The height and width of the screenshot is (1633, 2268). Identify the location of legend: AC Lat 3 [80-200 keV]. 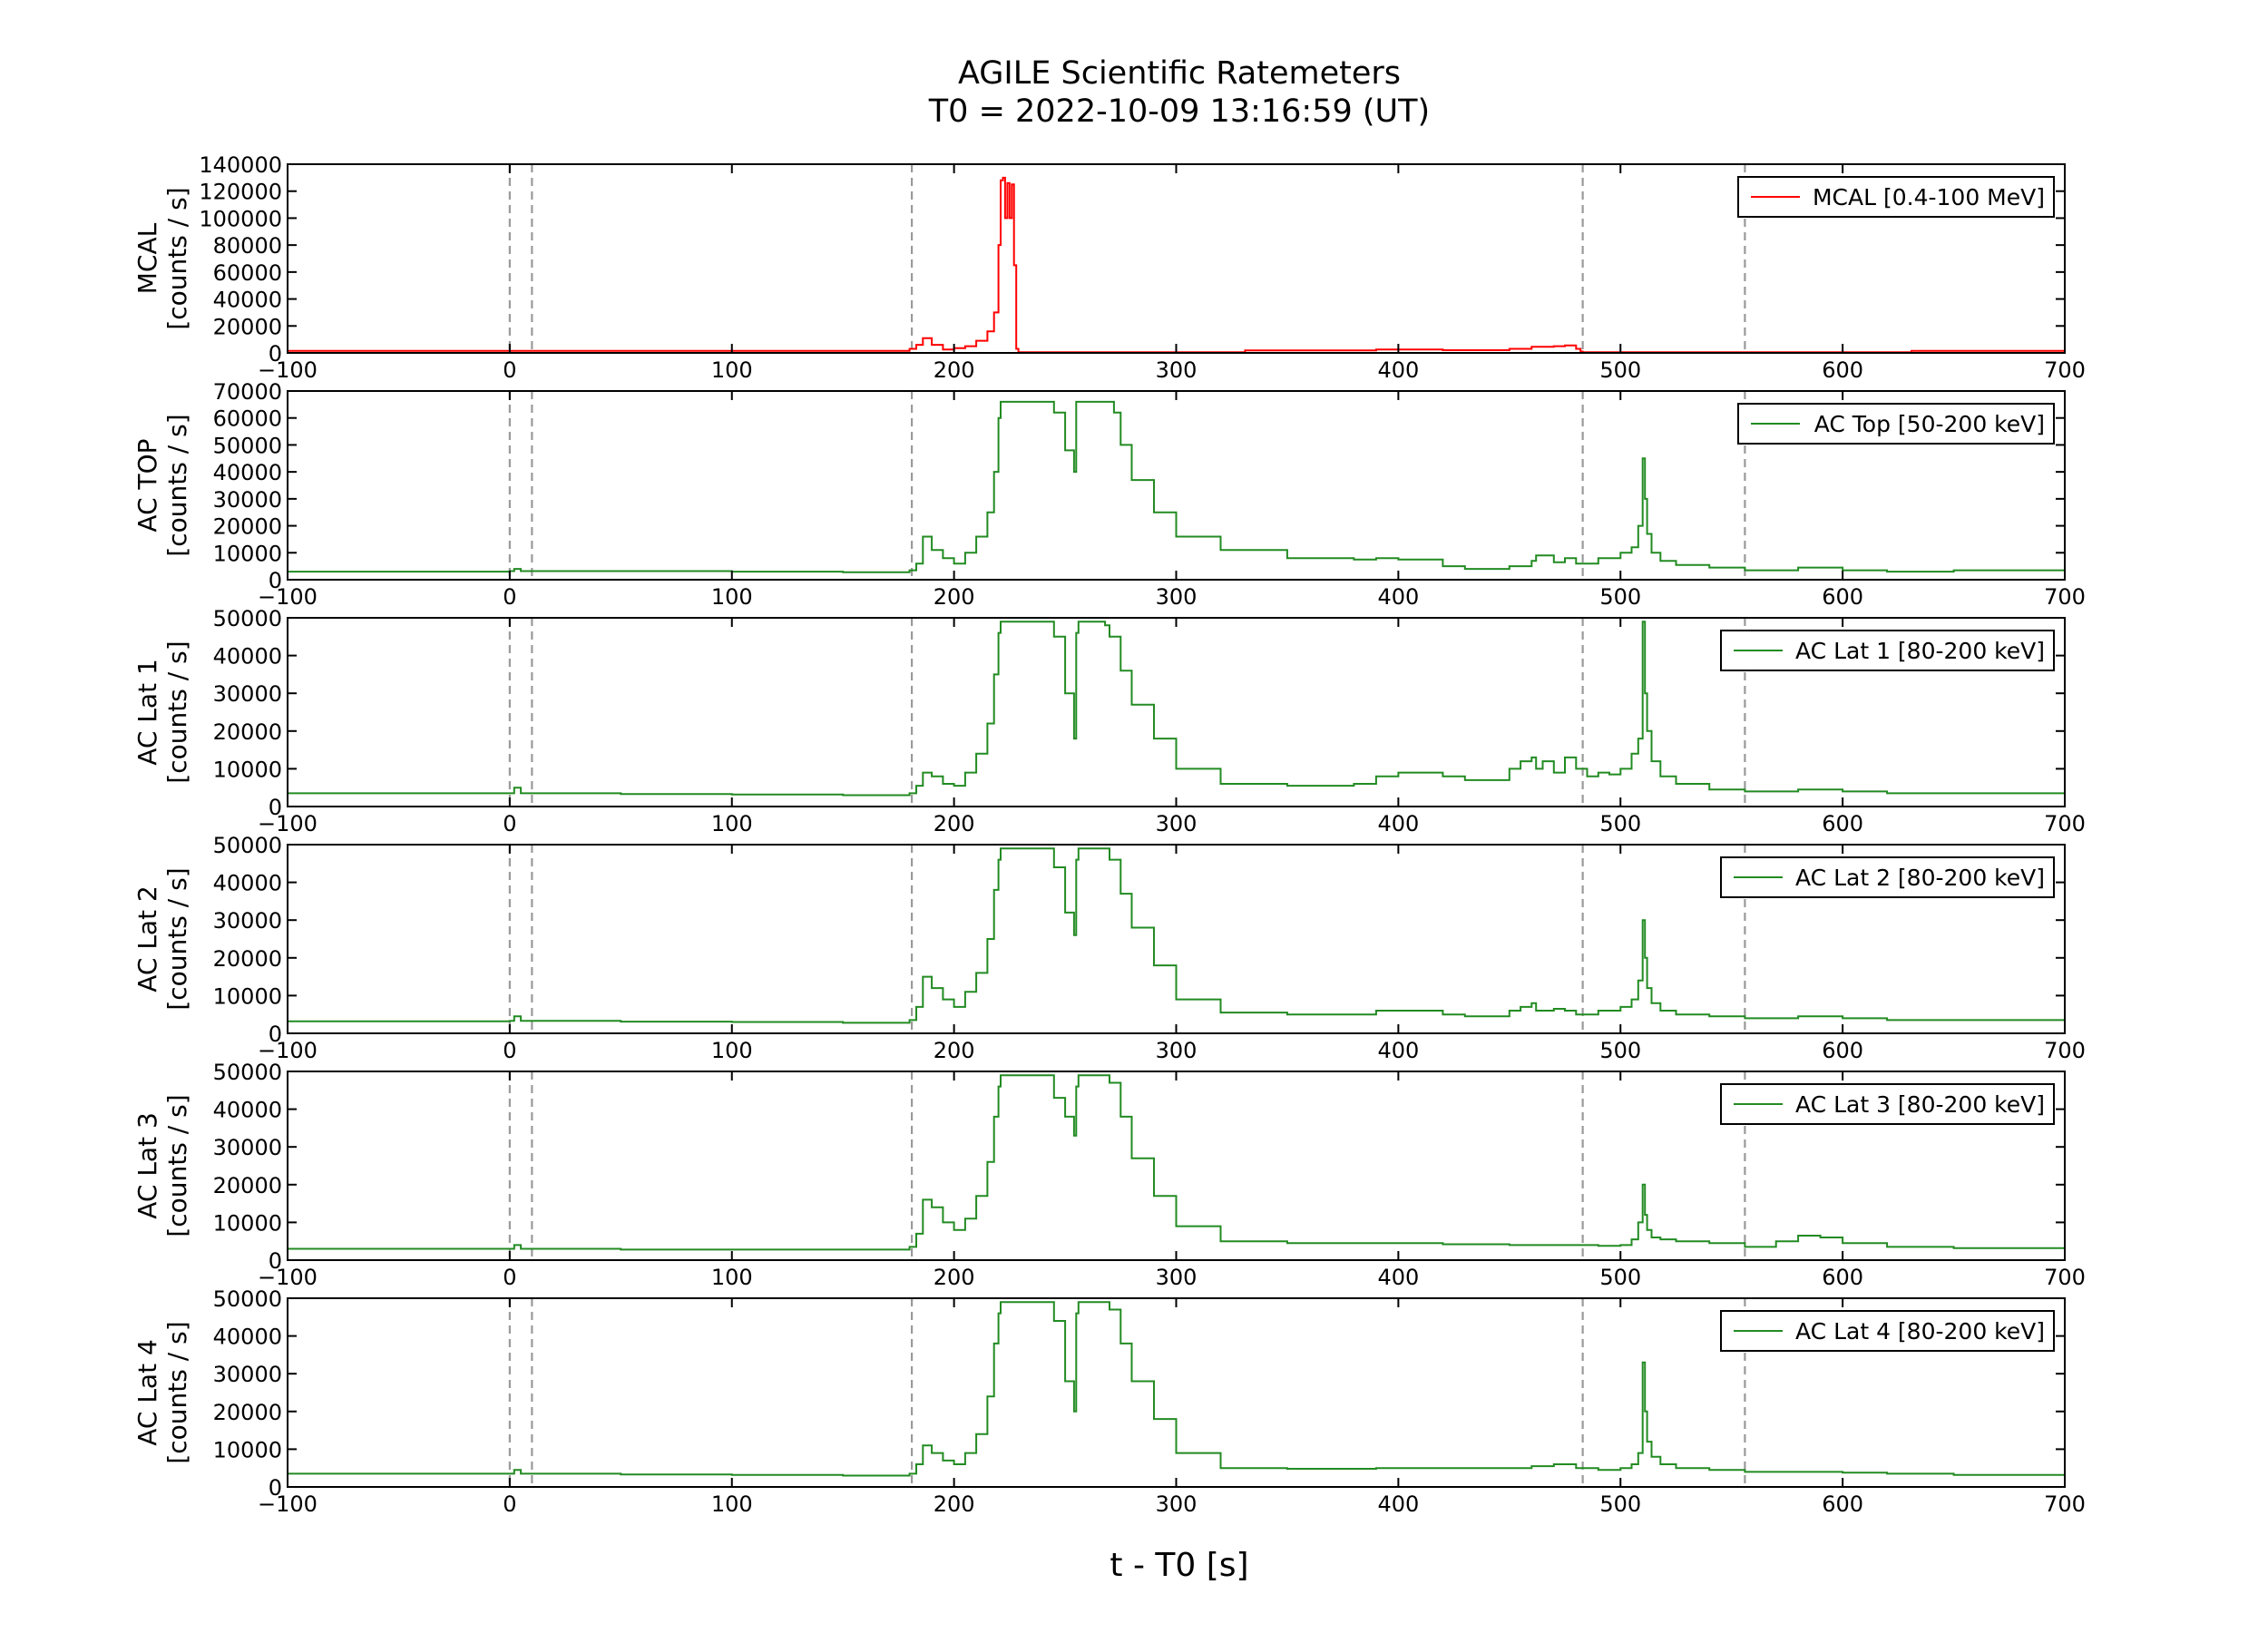
(1888, 1104).